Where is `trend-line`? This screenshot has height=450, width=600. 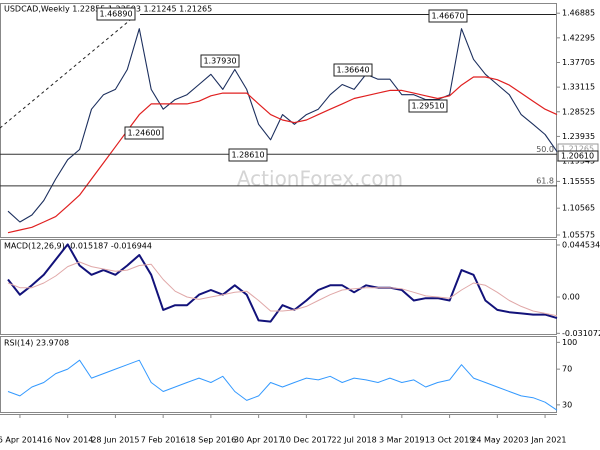 trend-line is located at coordinates (68, 72).